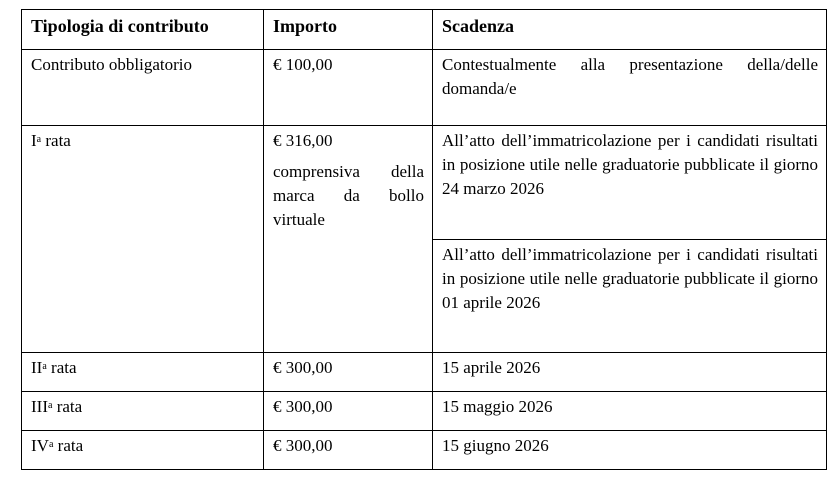  Describe the element at coordinates (348, 29) in the screenshot. I see `header-amount: Importo` at that location.